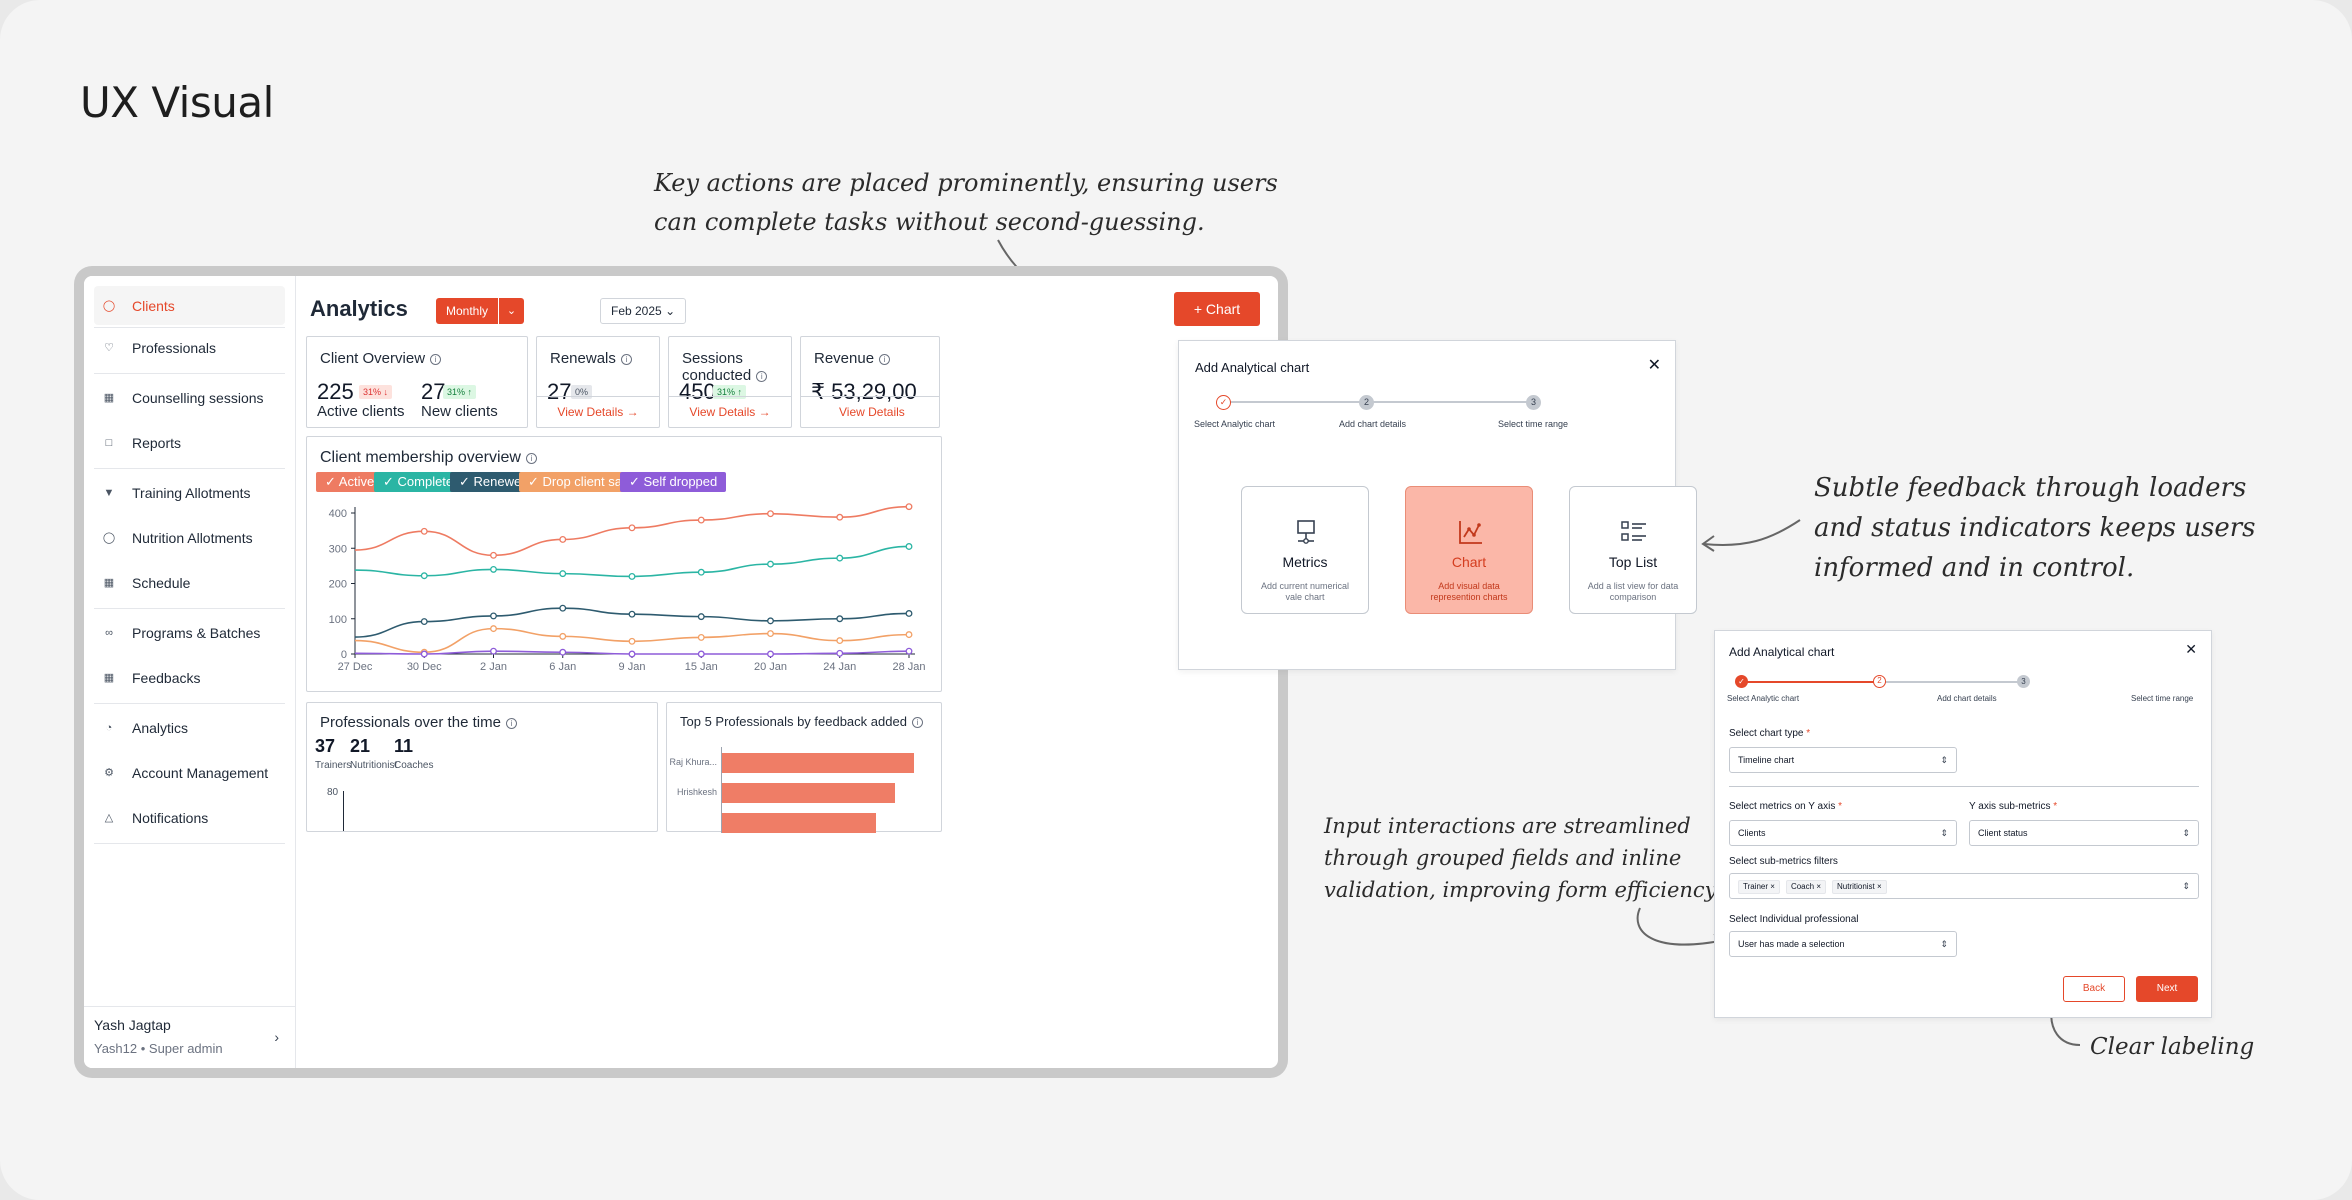 The image size is (2352, 1200). Describe the element at coordinates (1633, 591) in the screenshot. I see `option-description: Add a list view for data comparison` at that location.